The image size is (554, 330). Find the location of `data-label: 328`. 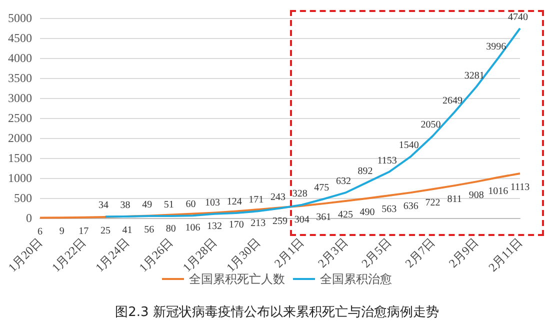

data-label: 328 is located at coordinates (300, 194).